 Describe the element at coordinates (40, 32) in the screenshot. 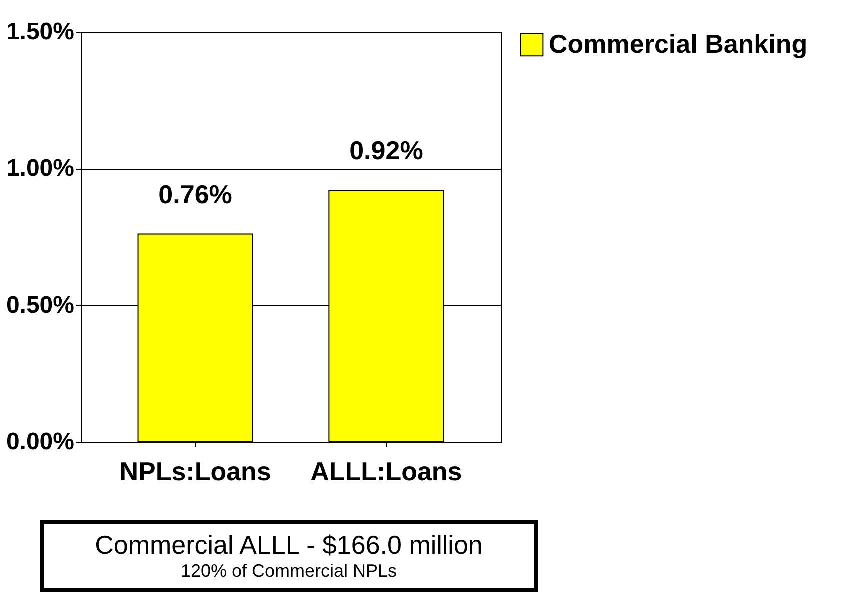

I see `y-tick-label: 1.50%` at that location.